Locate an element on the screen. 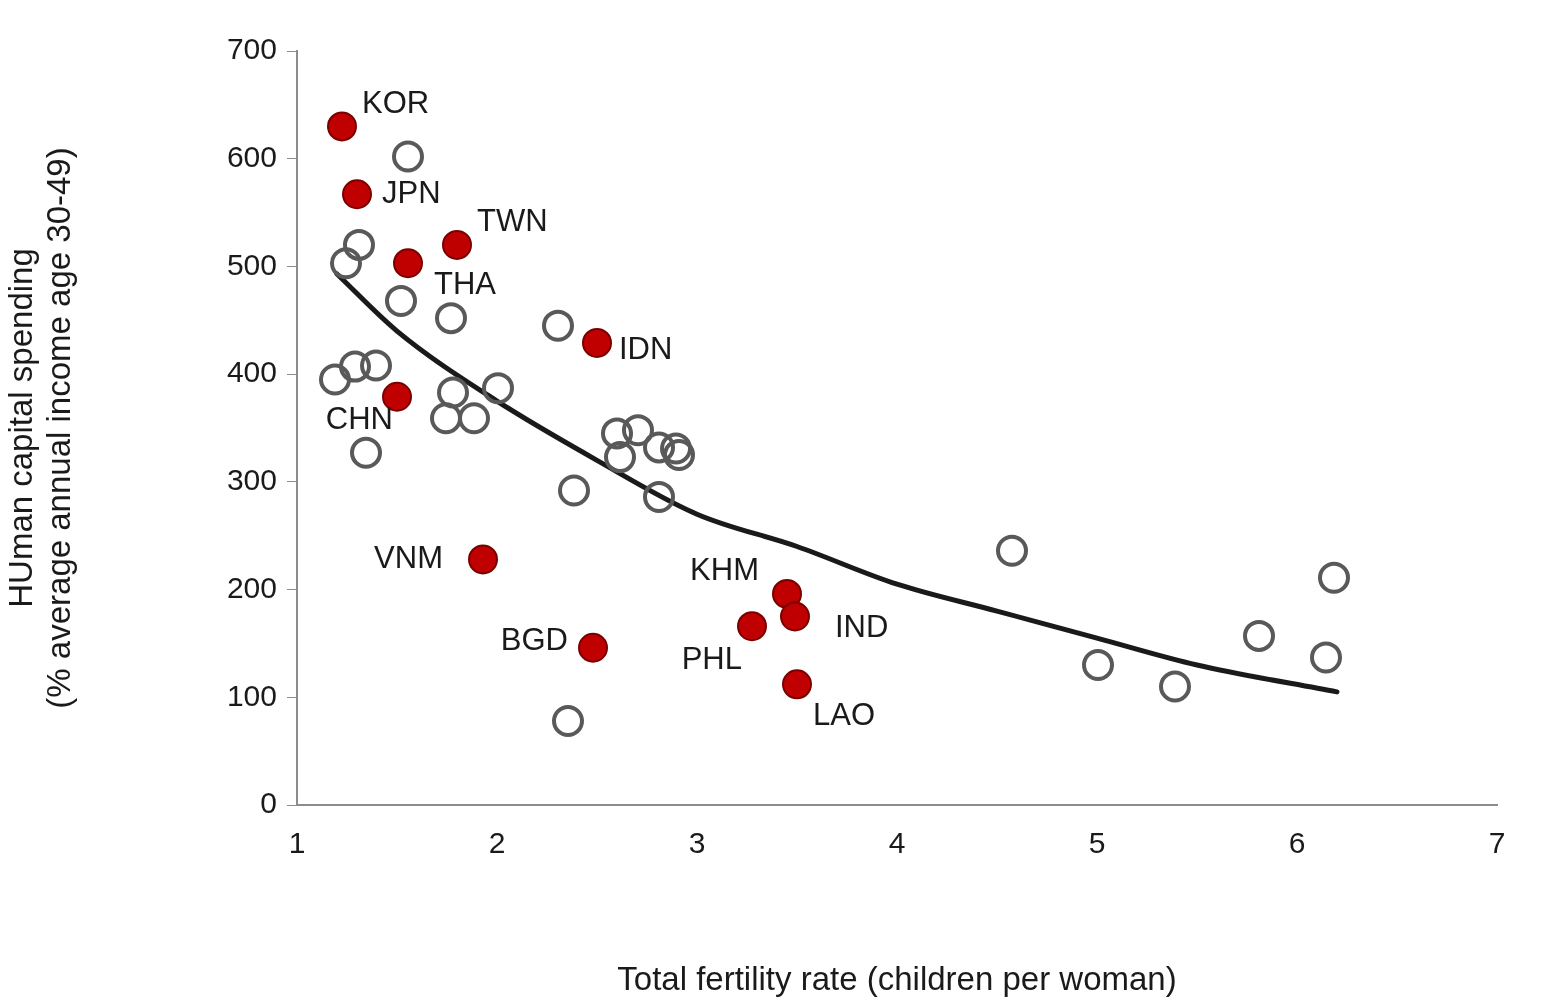 The image size is (1553, 1005). x-tick-label: 1 is located at coordinates (297, 843).